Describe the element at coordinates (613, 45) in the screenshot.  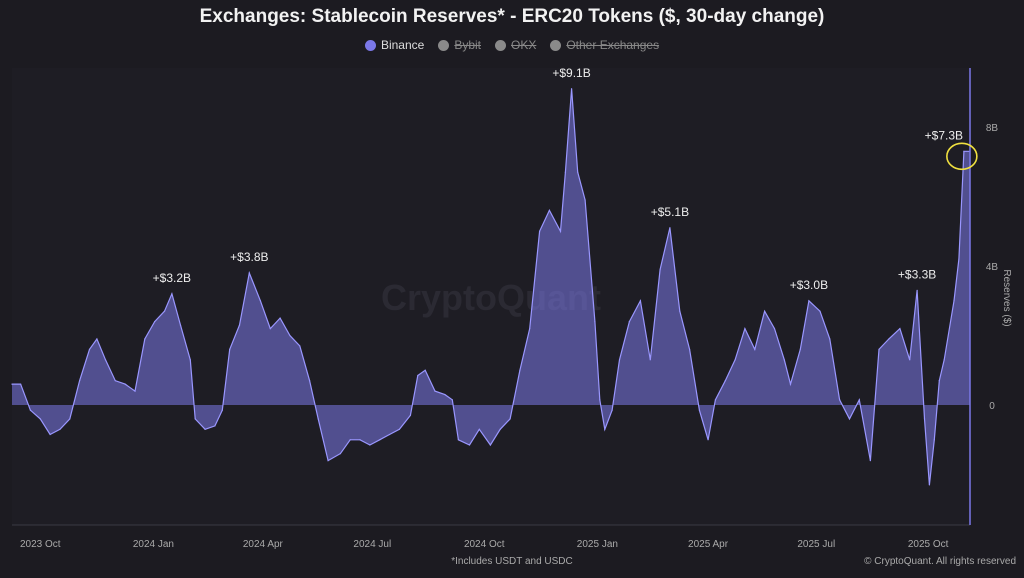
I see `legend-label: Other Exchanges` at that location.